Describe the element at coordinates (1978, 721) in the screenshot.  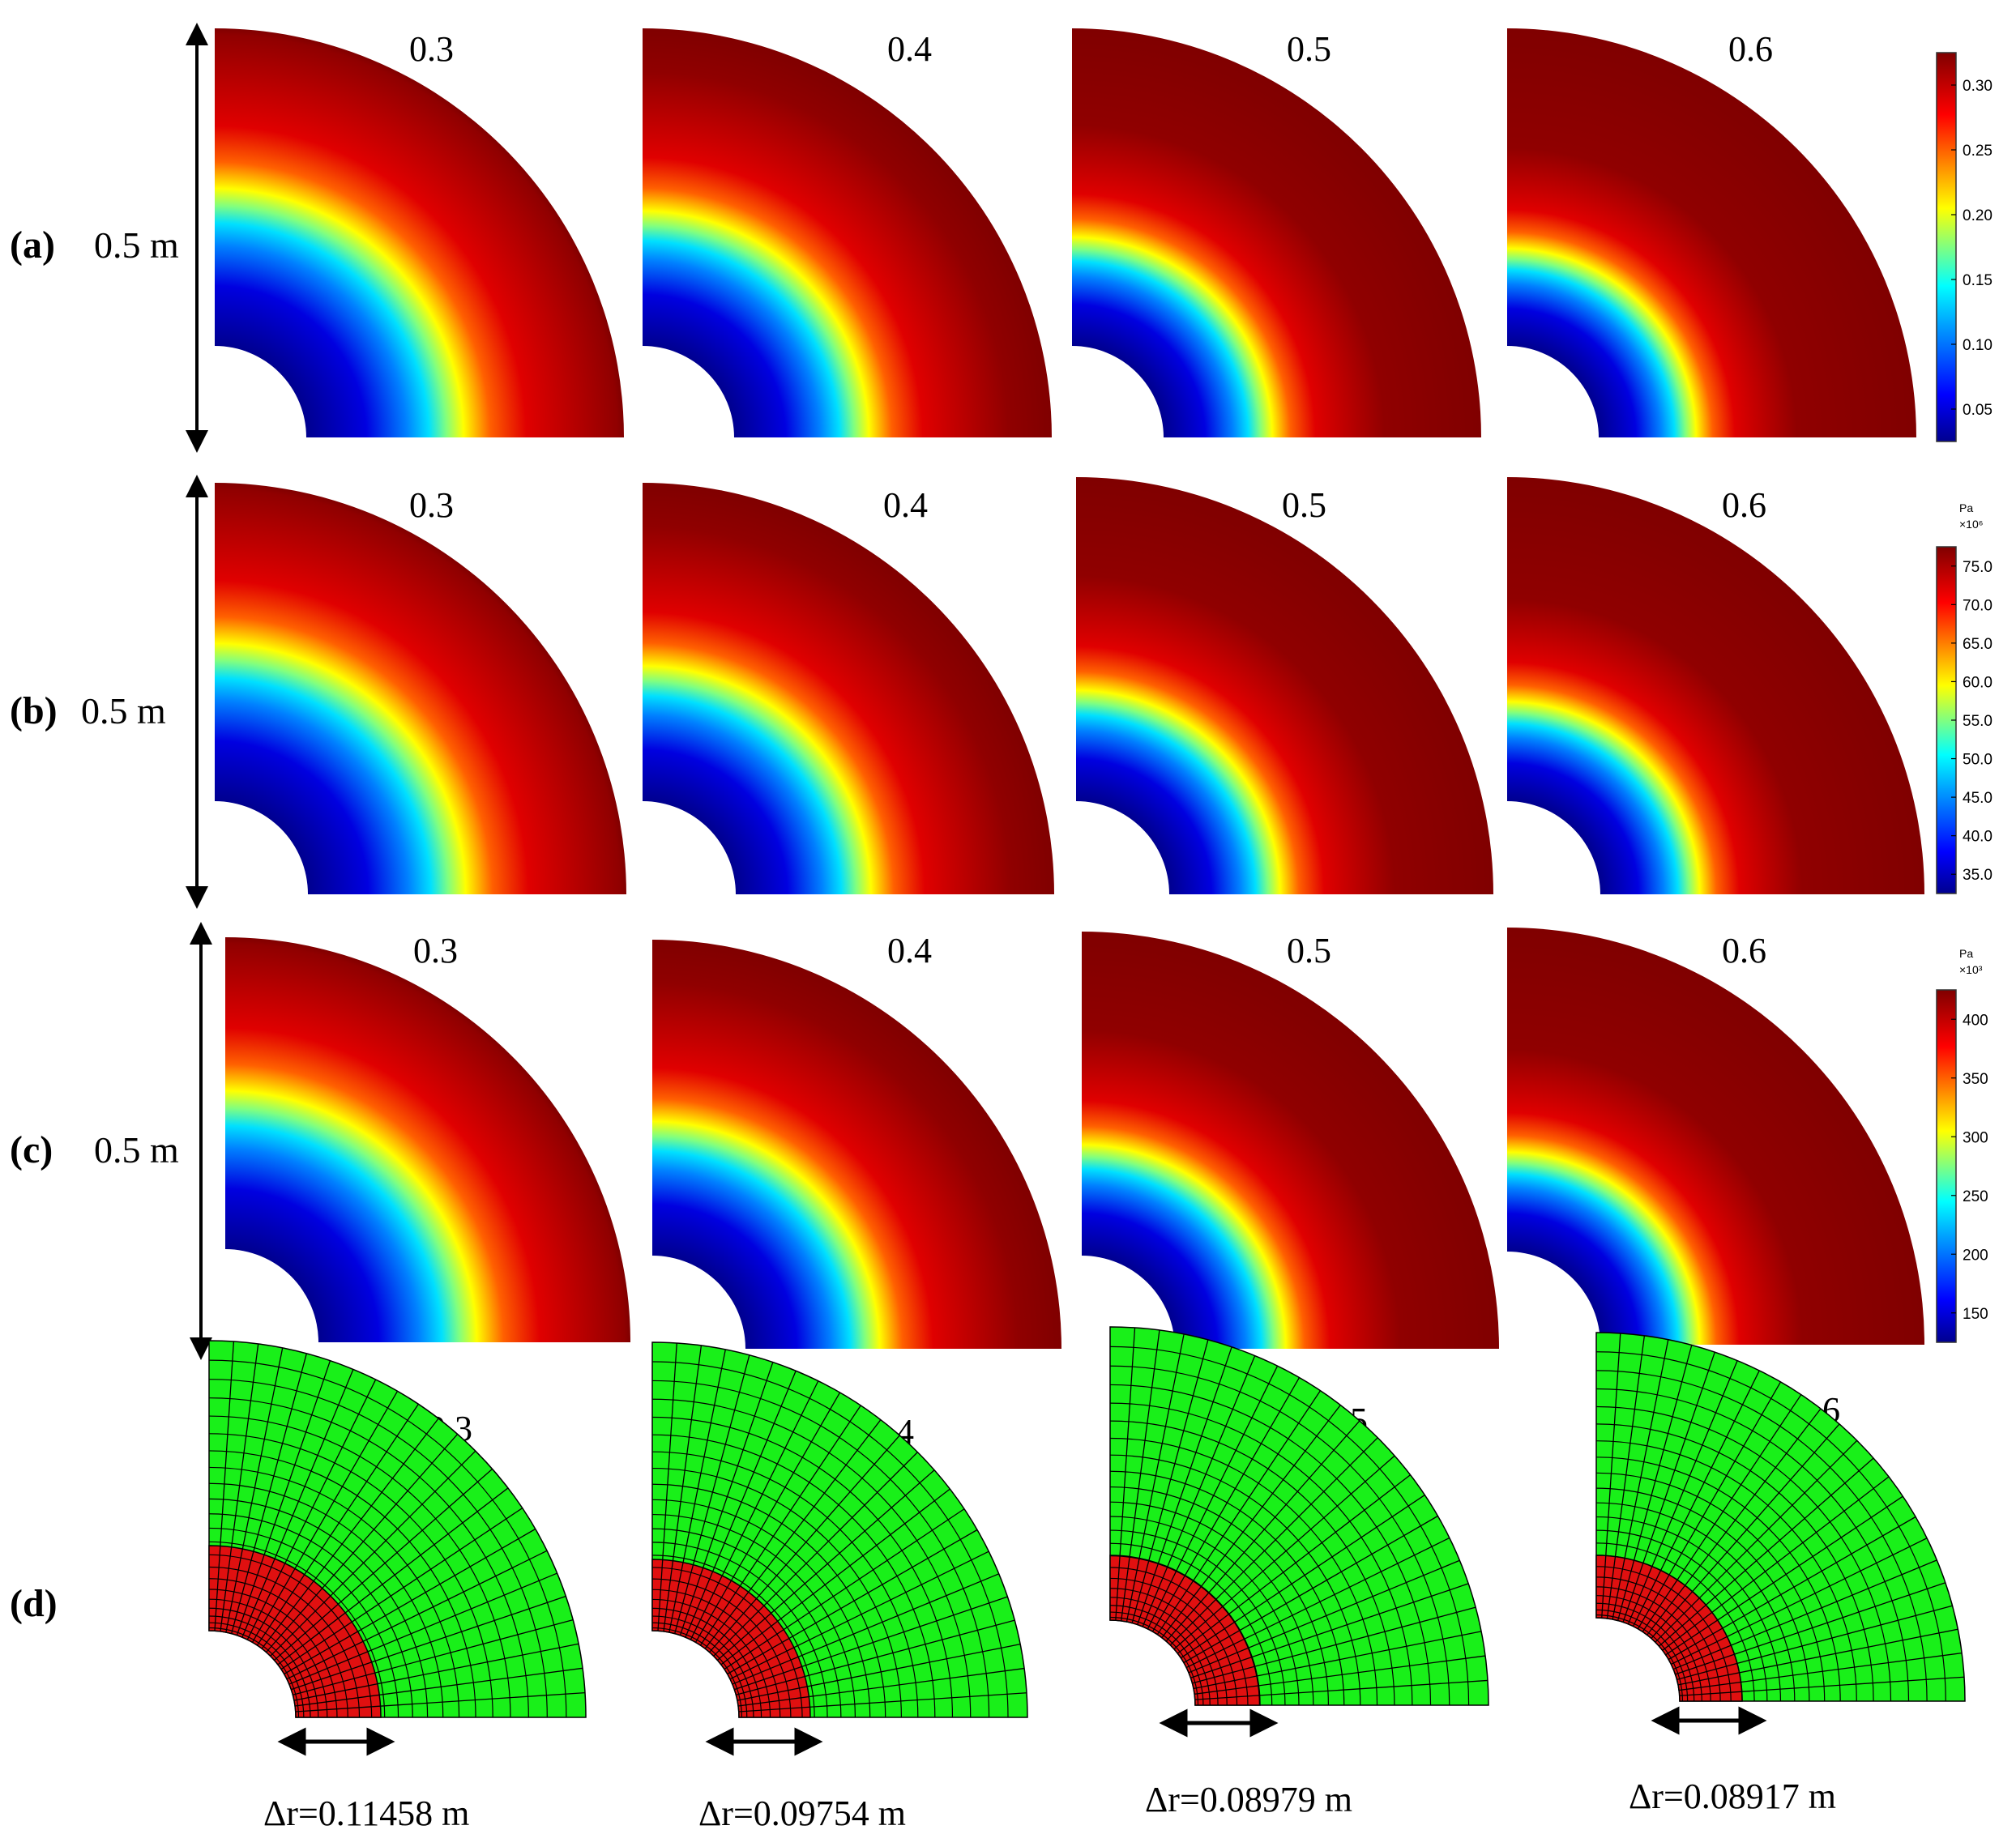
I see `colorbar-tick-label: 55.0` at that location.